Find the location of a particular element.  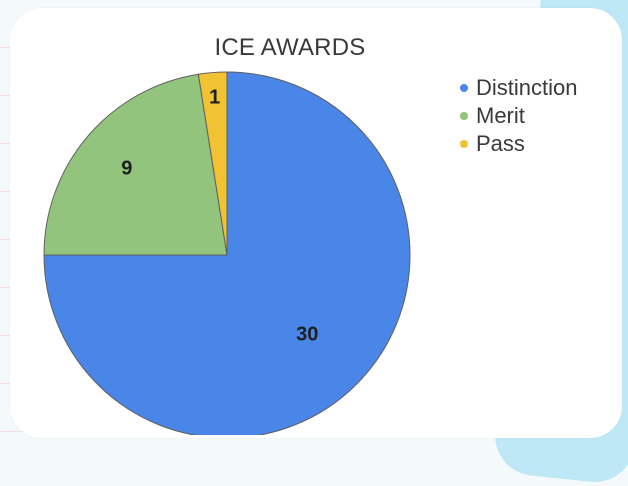

data-label-pass: 1 is located at coordinates (214, 97).